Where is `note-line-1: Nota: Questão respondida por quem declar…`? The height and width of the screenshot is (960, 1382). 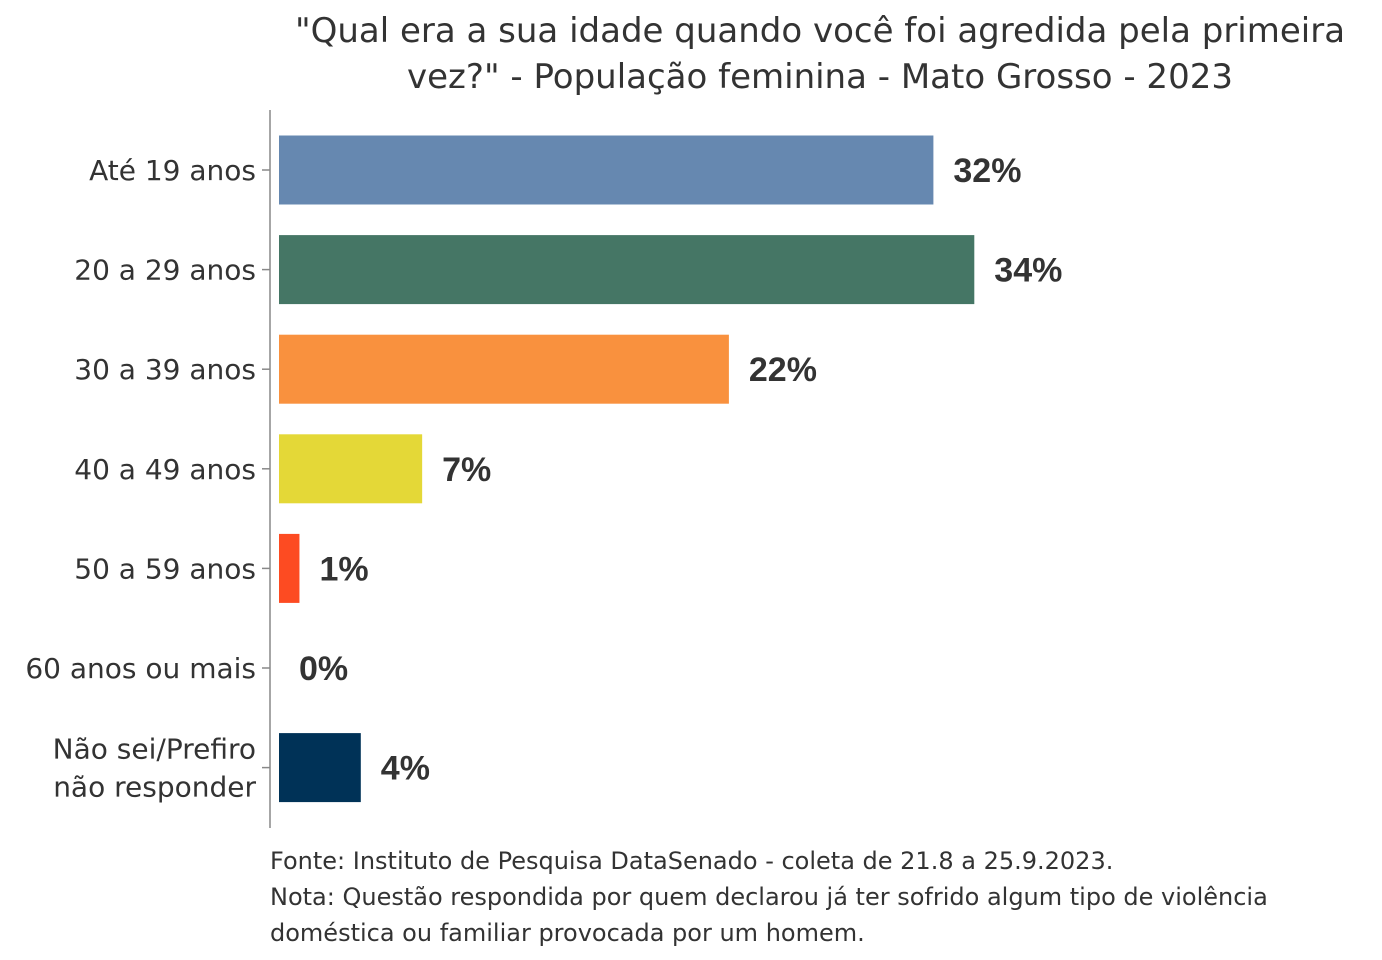 note-line-1: Nota: Questão respondida por quem declar… is located at coordinates (769, 897).